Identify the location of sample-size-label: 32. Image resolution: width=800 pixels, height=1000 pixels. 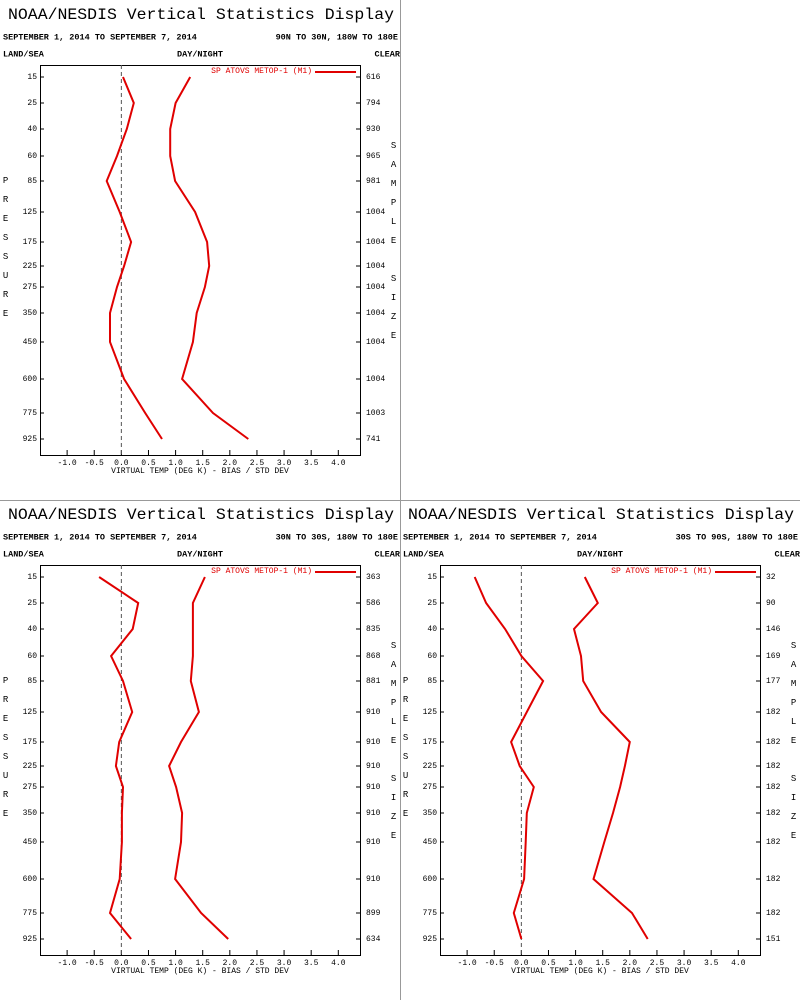
(771, 577).